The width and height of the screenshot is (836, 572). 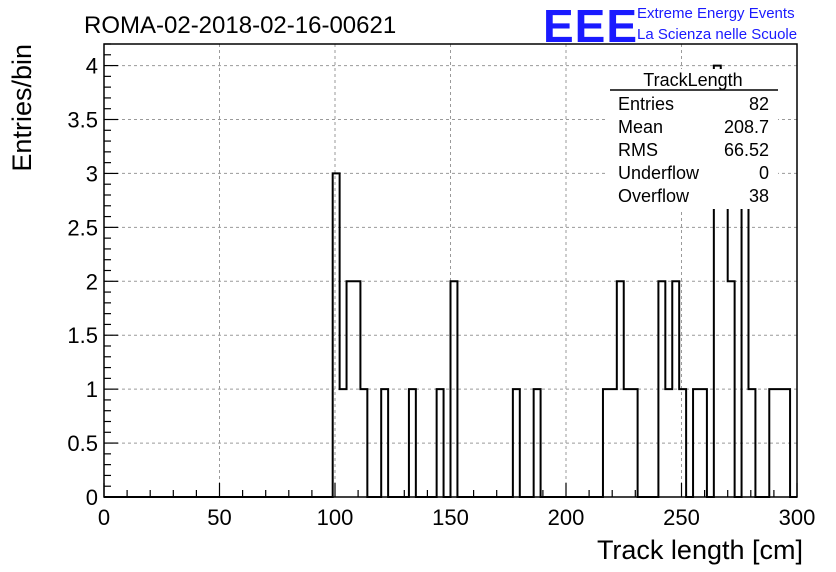 What do you see at coordinates (654, 196) in the screenshot?
I see `stats-label: Overflow` at bounding box center [654, 196].